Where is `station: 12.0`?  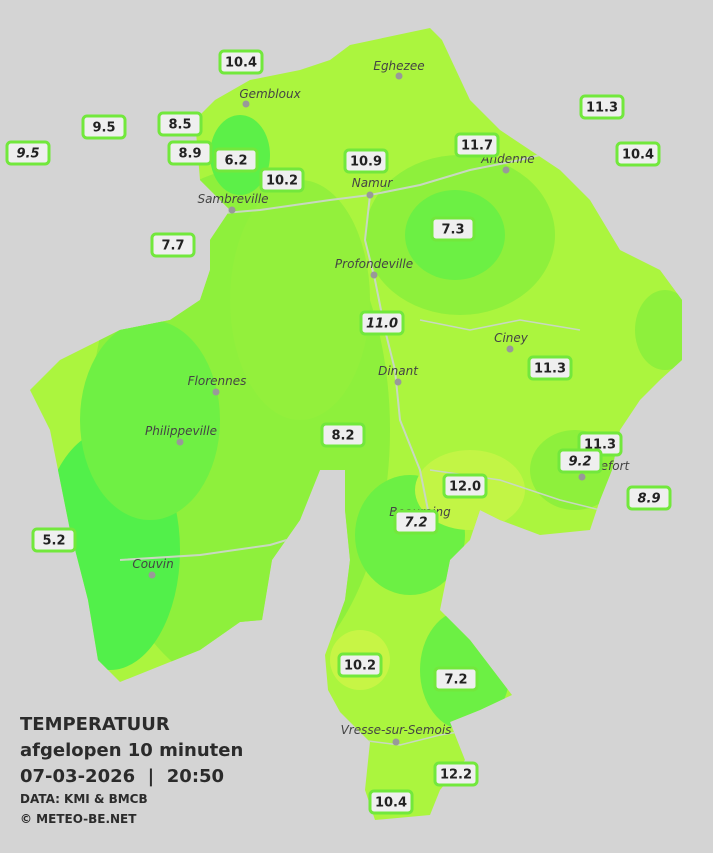 station: 12.0 is located at coordinates (465, 486).